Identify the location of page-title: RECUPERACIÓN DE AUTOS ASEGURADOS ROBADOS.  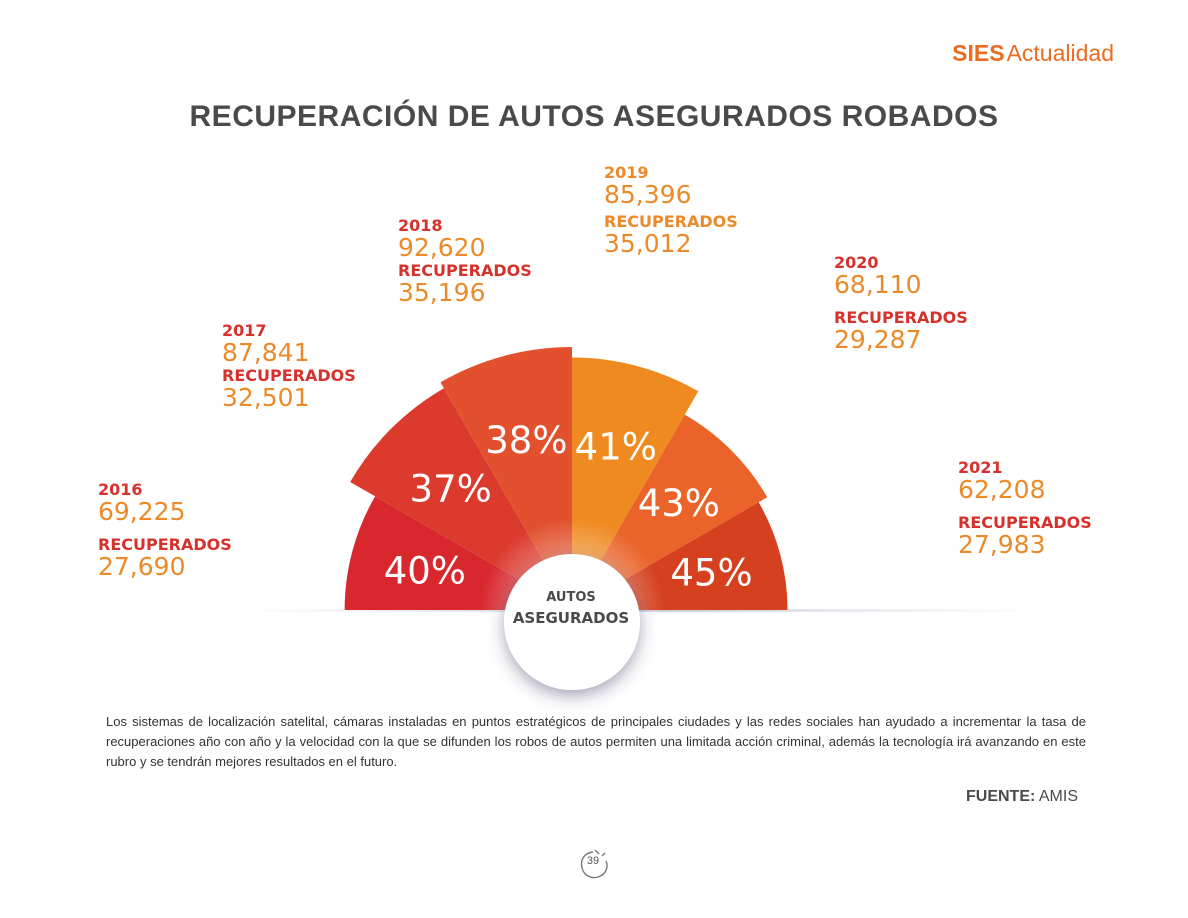
(594, 116).